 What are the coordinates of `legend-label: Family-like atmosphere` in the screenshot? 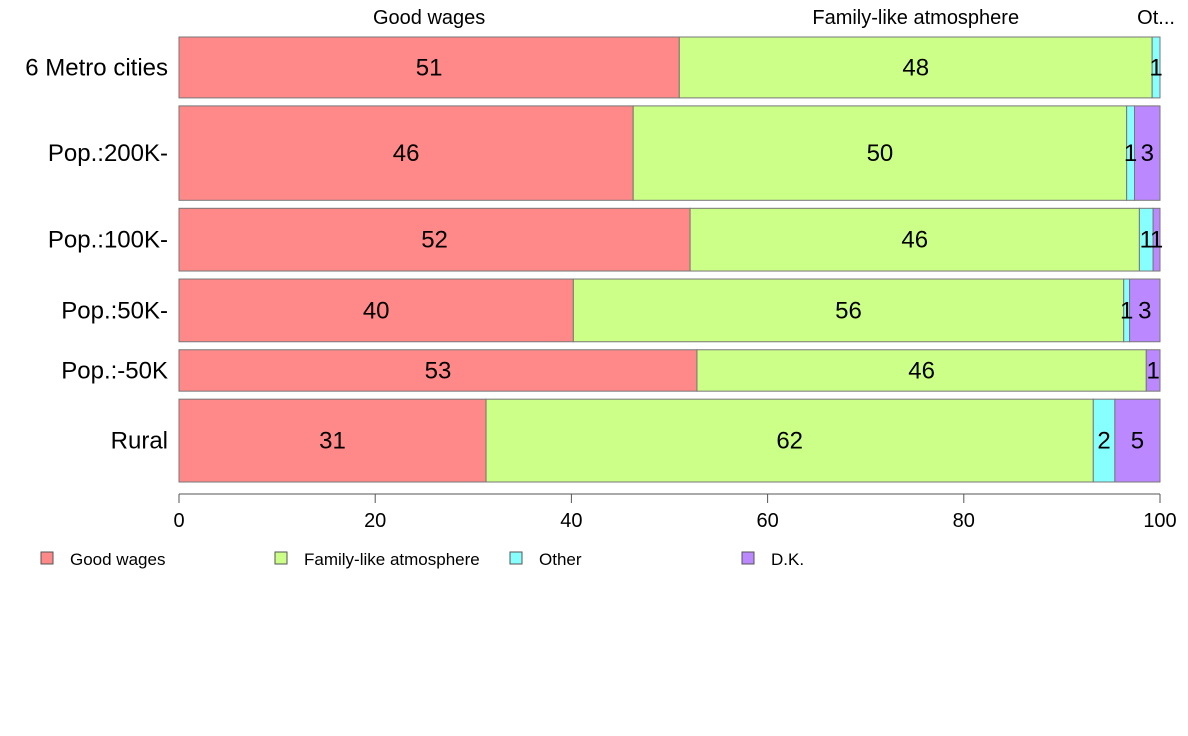 It's located at (392, 559).